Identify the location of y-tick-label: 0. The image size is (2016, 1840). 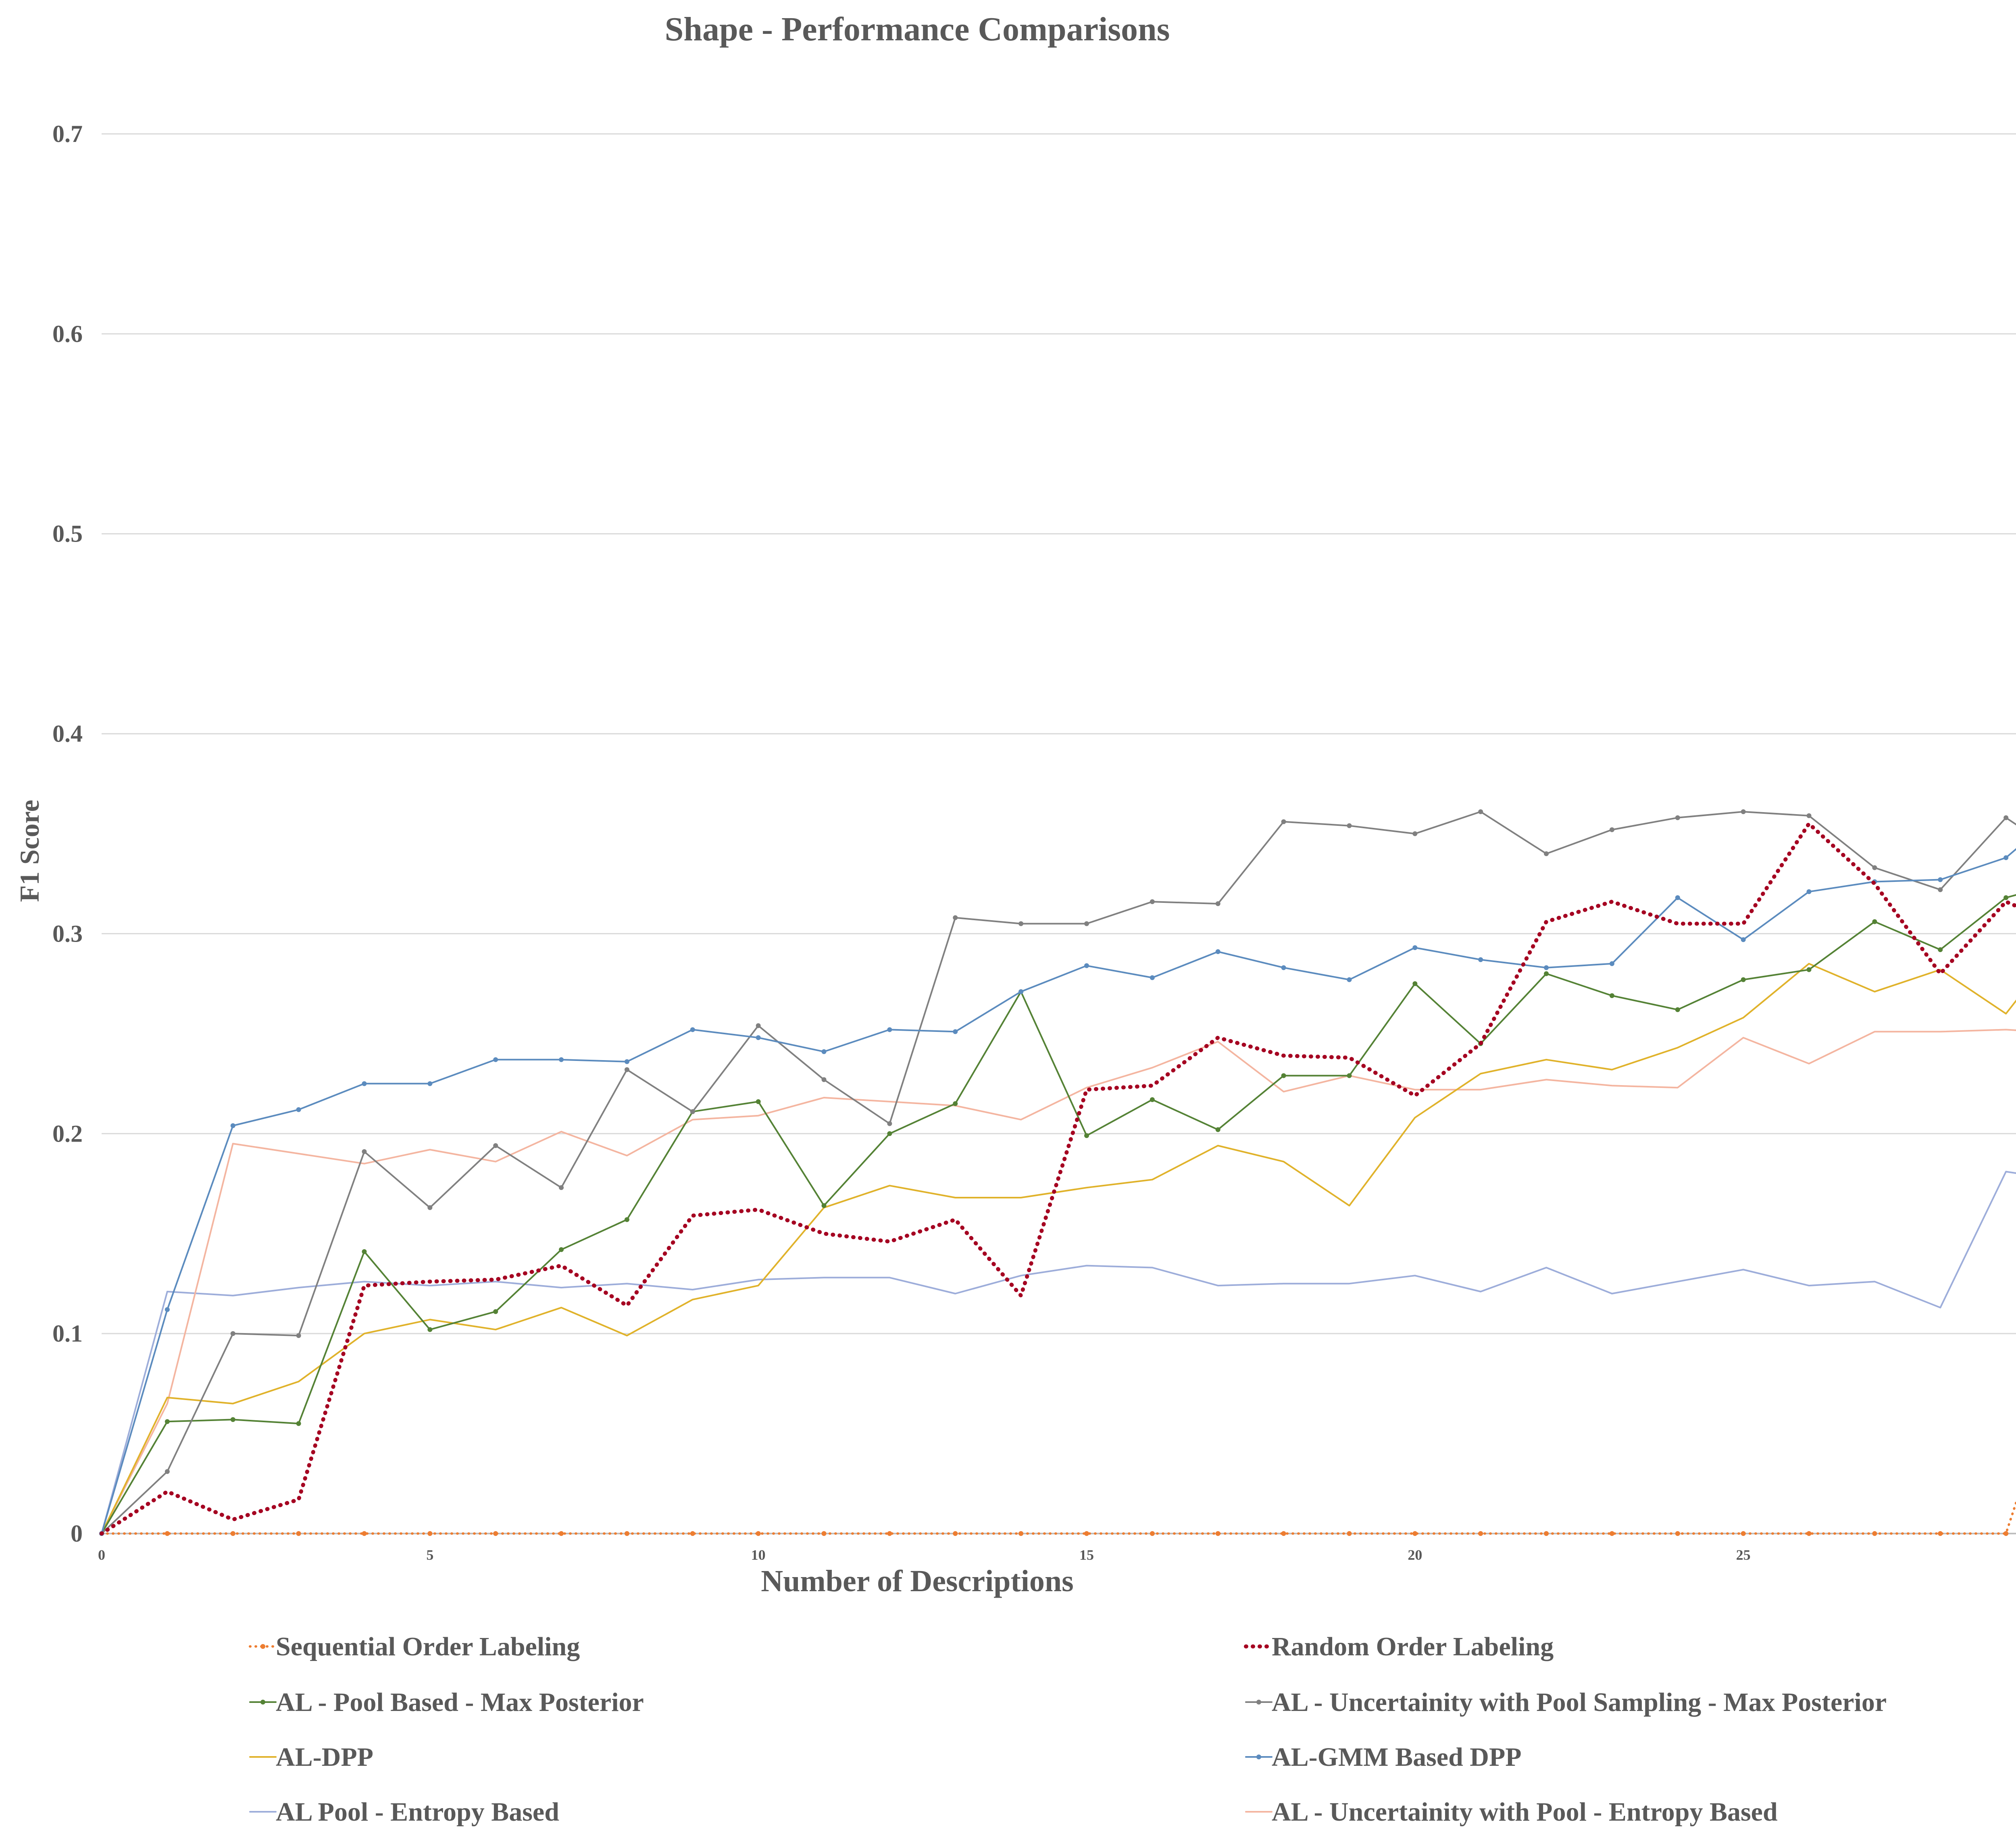
(77, 1533).